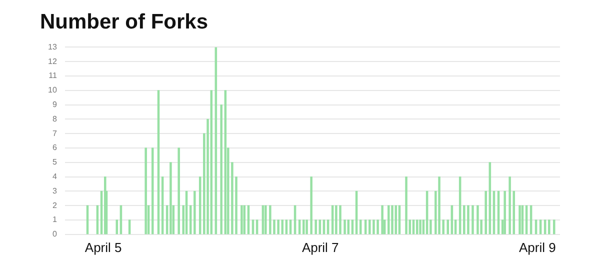 This screenshot has height=270, width=600. What do you see at coordinates (55, 105) in the screenshot?
I see `y-tick-label: 9` at bounding box center [55, 105].